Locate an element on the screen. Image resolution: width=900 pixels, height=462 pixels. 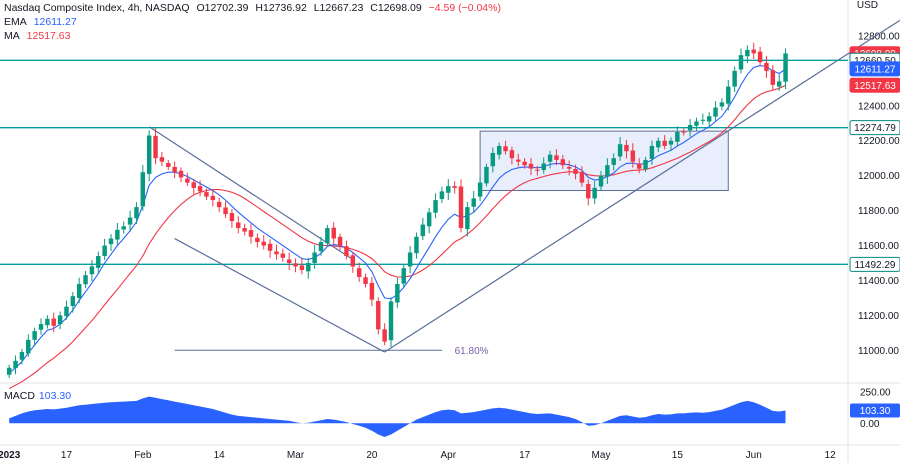
symbol-title: Nasdaq Composite Index, 4h, NASDAQ is located at coordinates (97, 8).